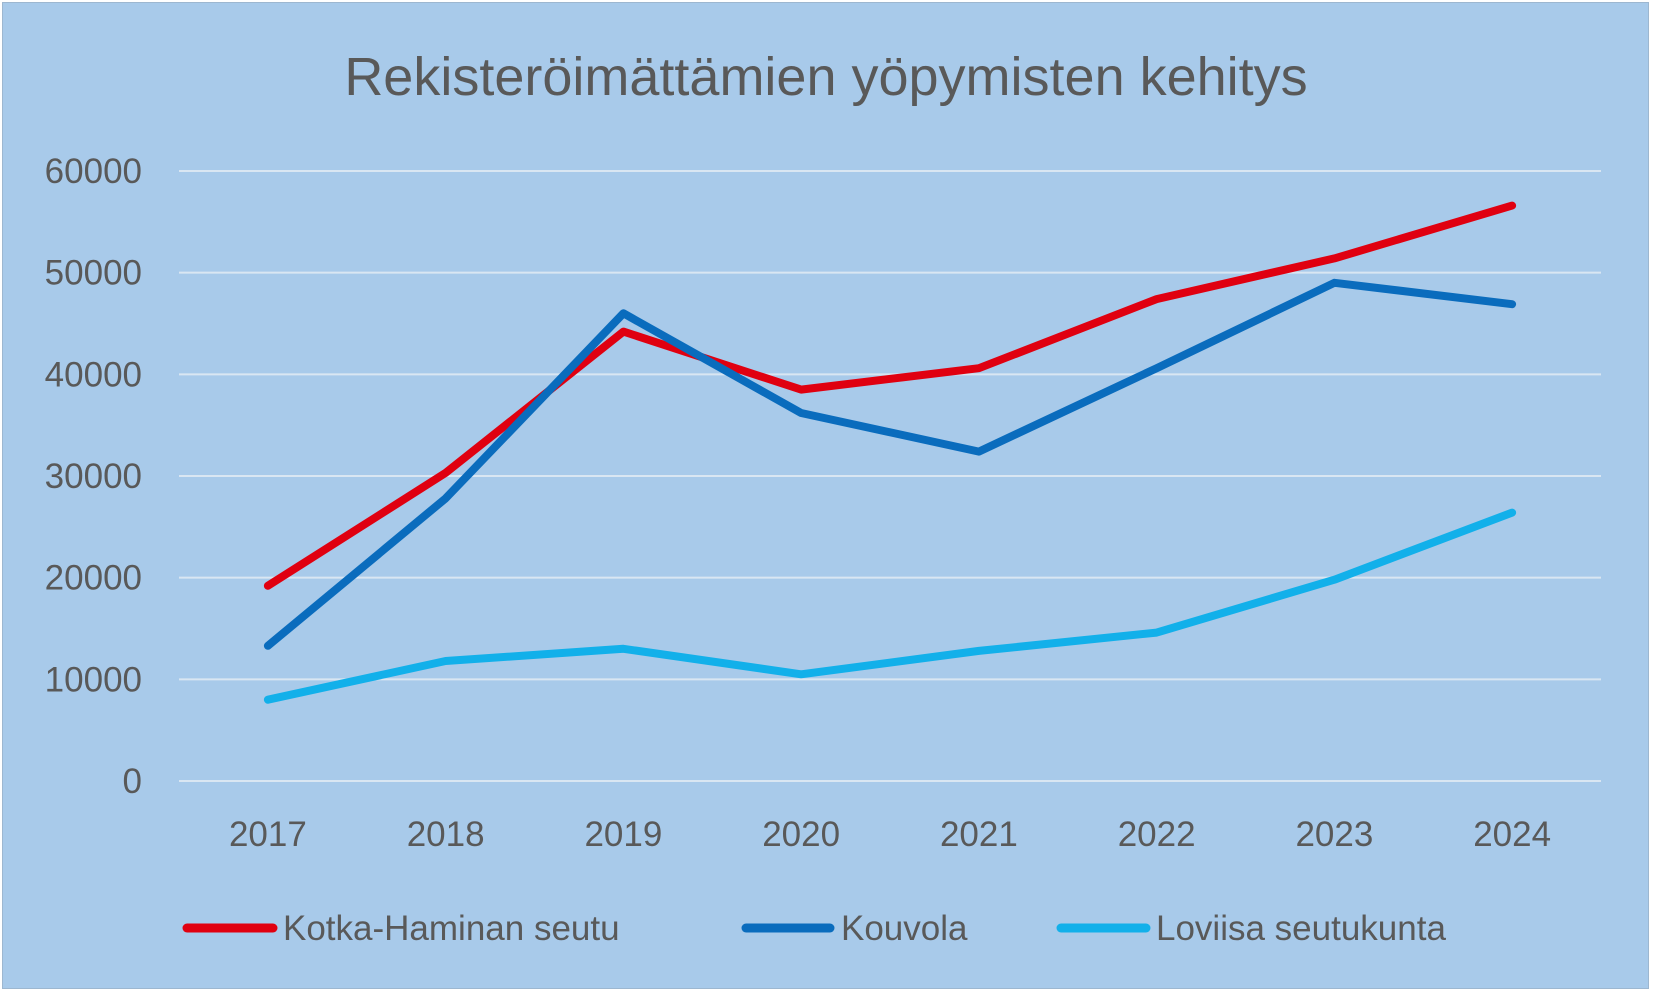 The image size is (1653, 993). What do you see at coordinates (1301, 928) in the screenshot?
I see `legend-label: Loviisa seutukunta` at bounding box center [1301, 928].